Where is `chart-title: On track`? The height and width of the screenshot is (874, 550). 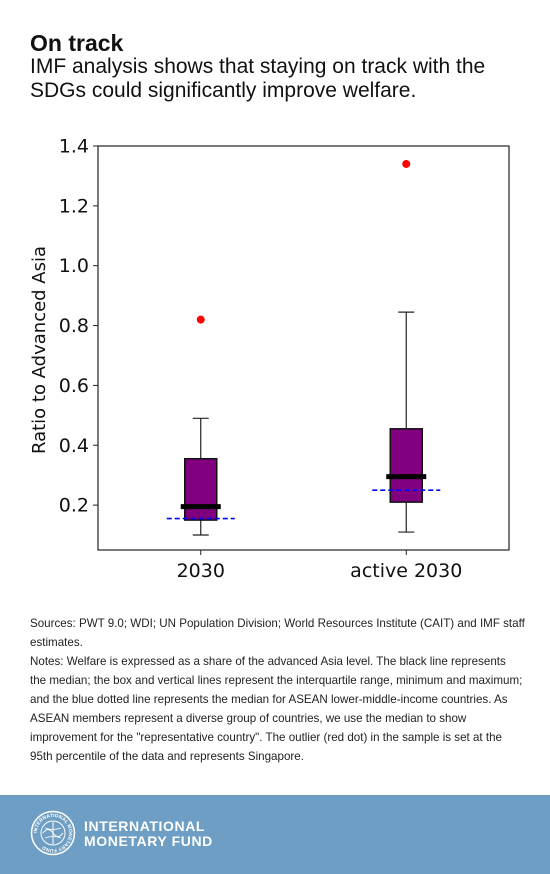 chart-title: On track is located at coordinates (77, 43).